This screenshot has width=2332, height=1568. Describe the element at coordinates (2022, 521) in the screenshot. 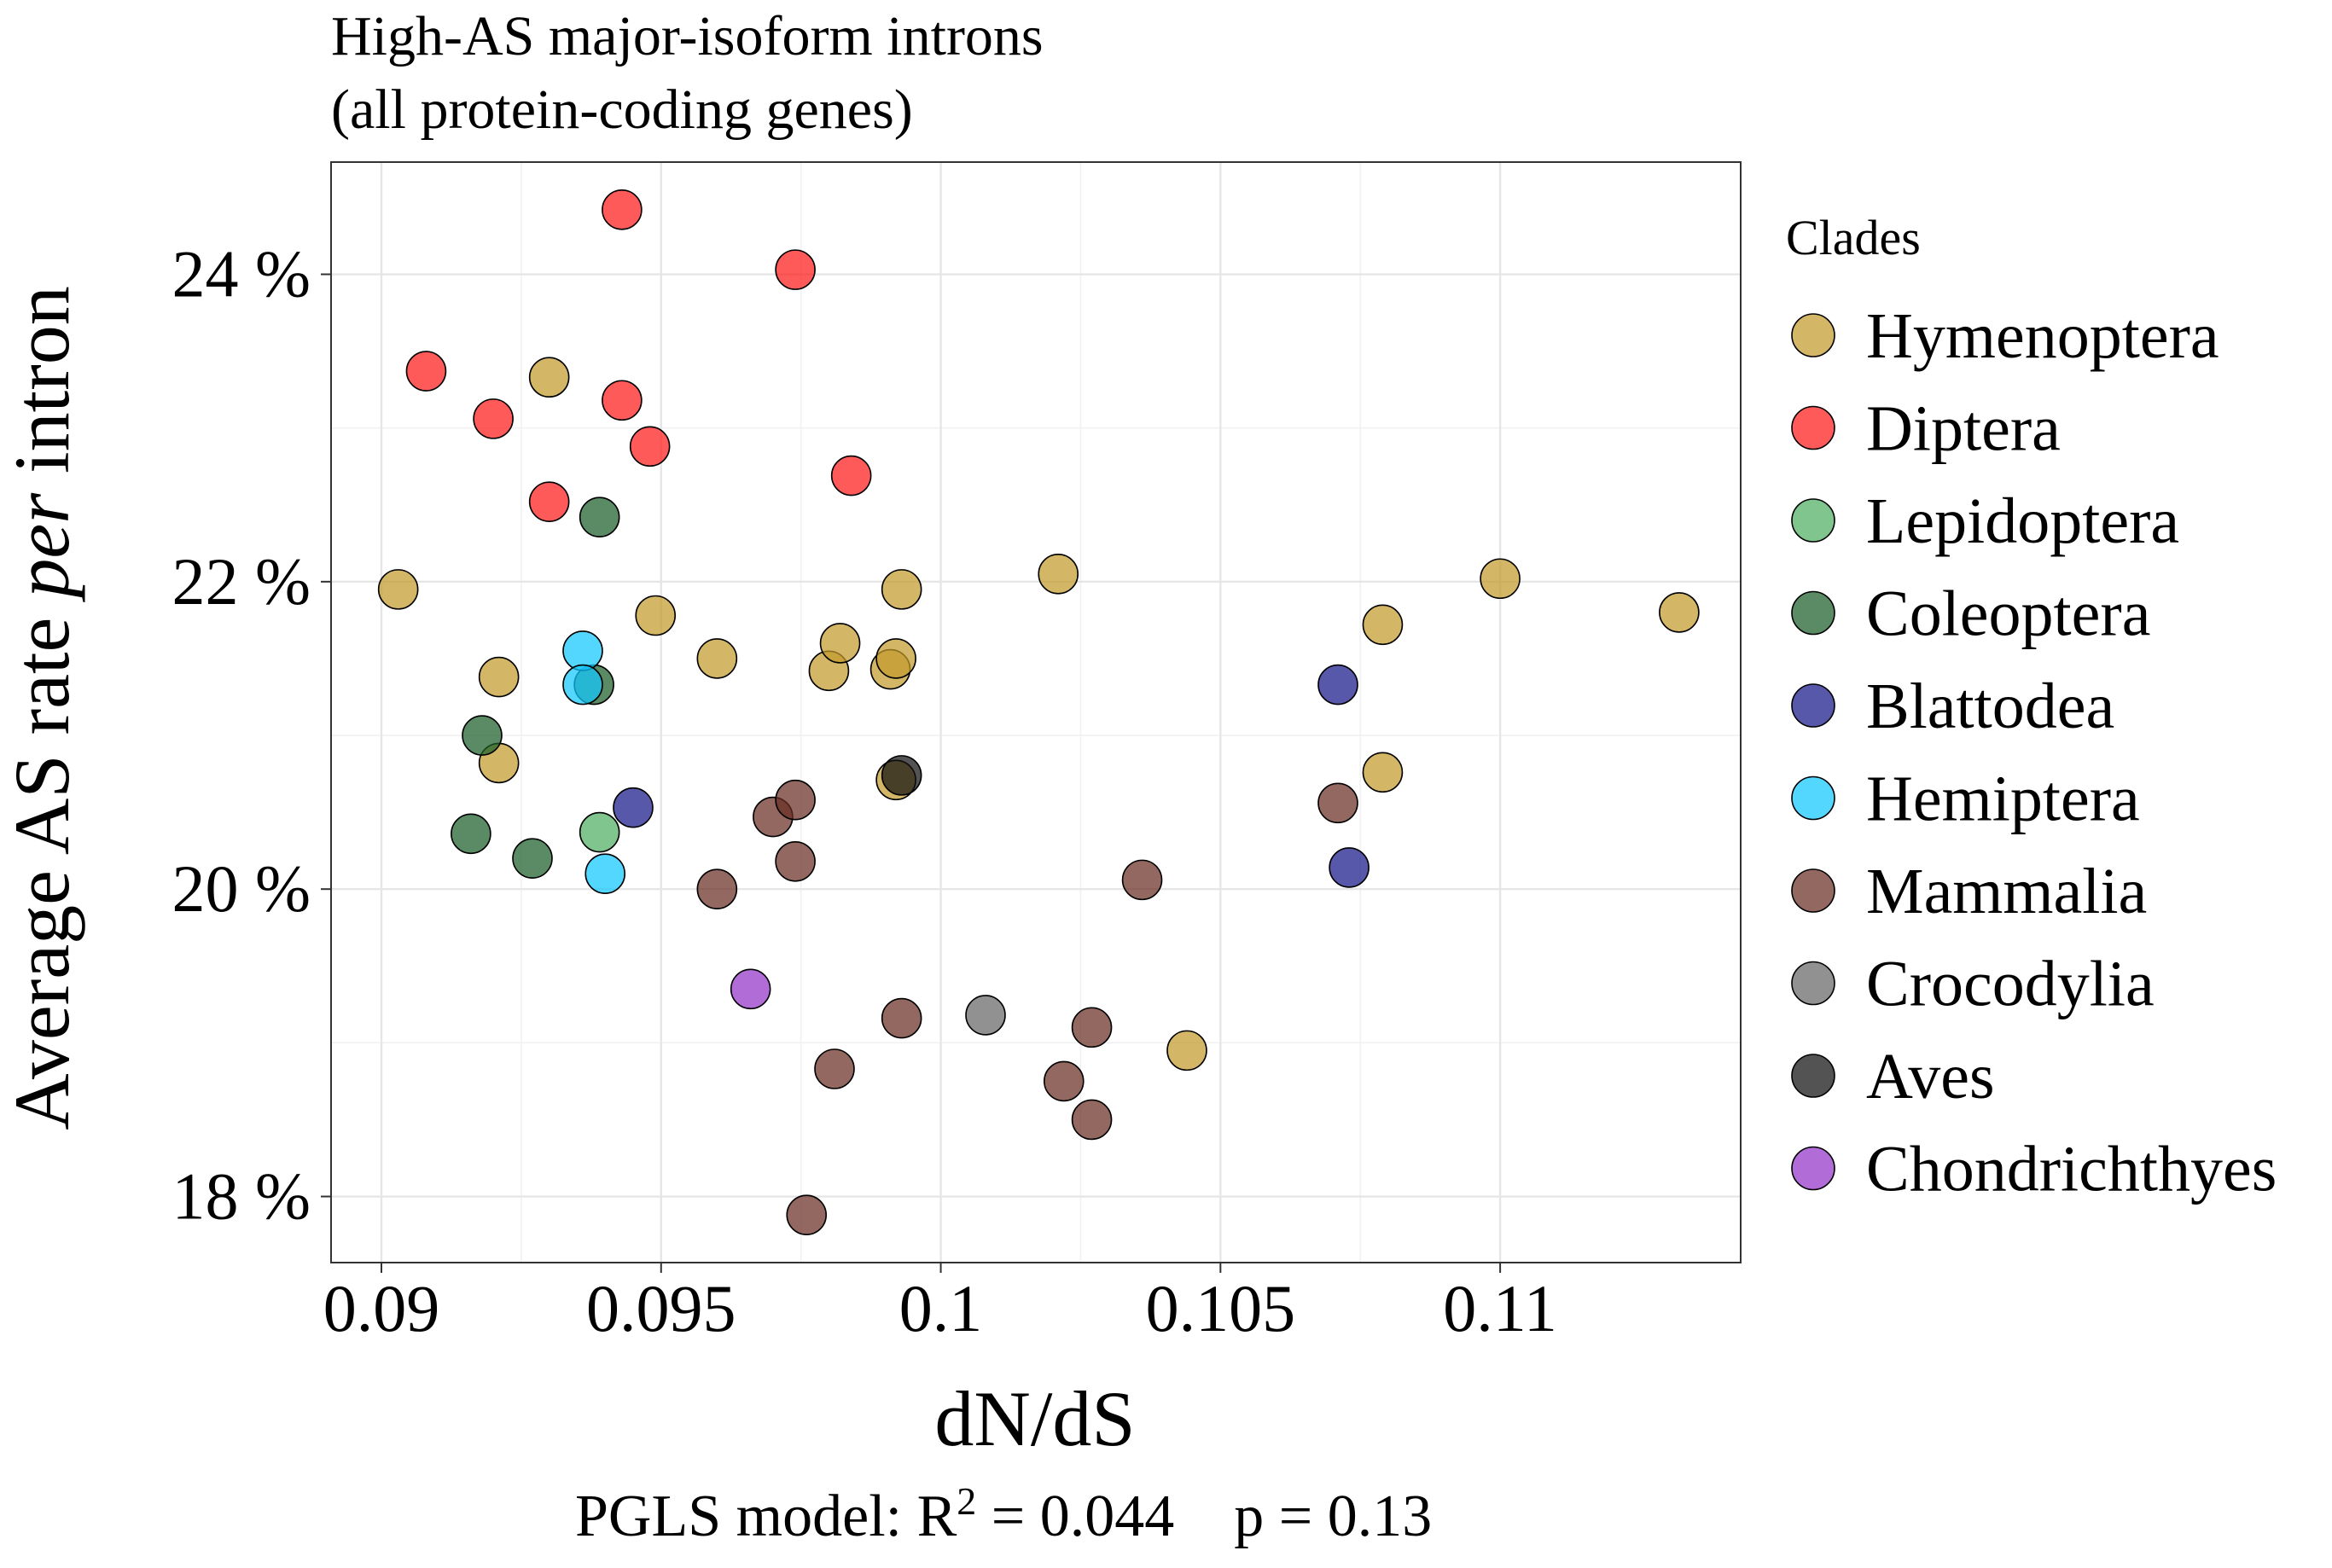

I see `legend-label-lepidoptera: Lepidoptera` at that location.